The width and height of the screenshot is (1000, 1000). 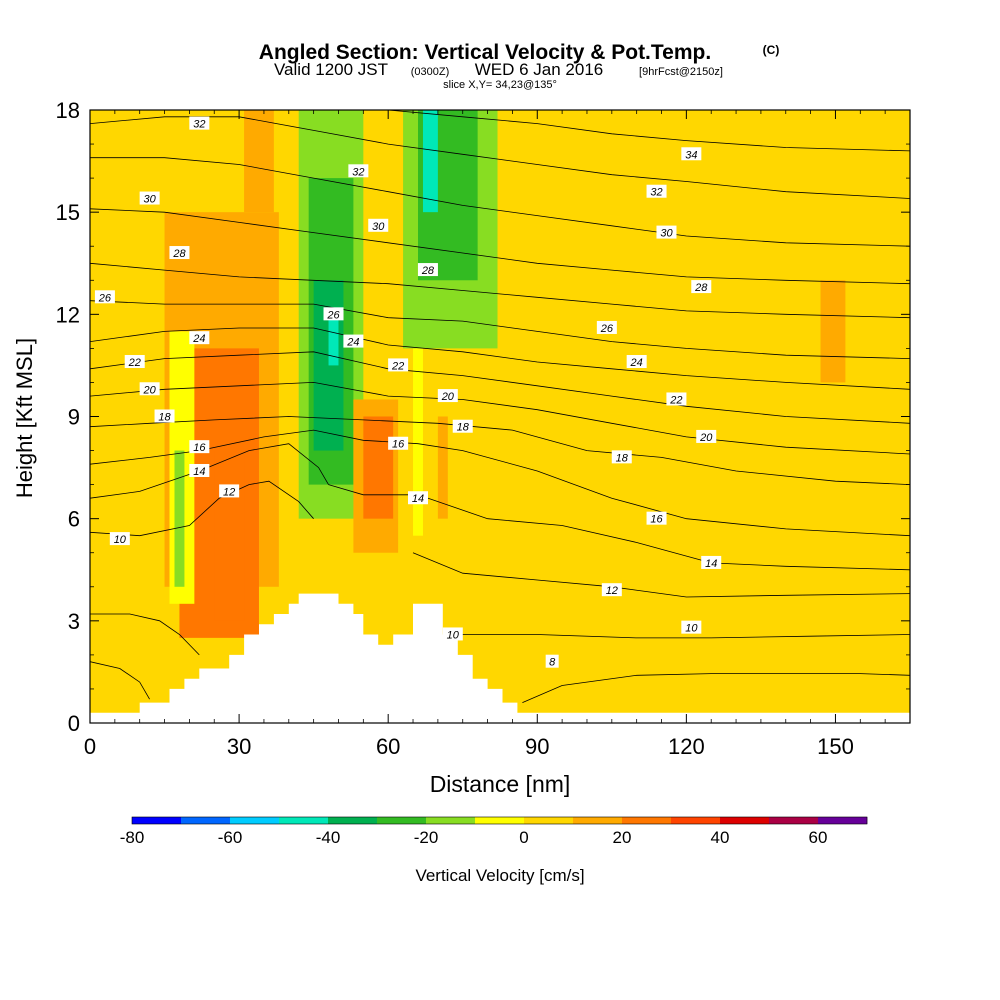 What do you see at coordinates (90, 746) in the screenshot?
I see `x-tick-label: 0` at bounding box center [90, 746].